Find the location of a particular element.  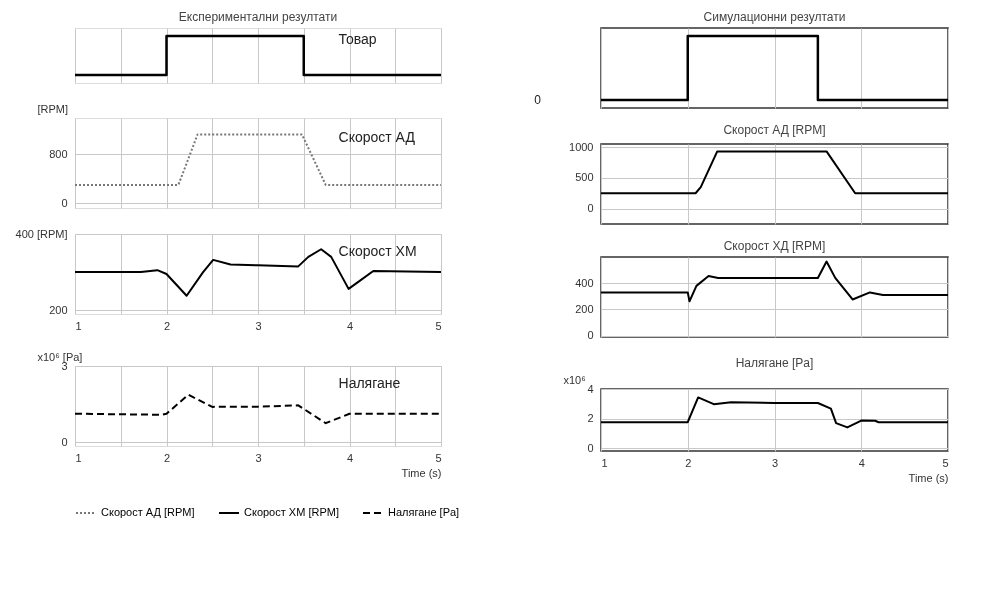

annotation: Налягане is located at coordinates (369, 382).